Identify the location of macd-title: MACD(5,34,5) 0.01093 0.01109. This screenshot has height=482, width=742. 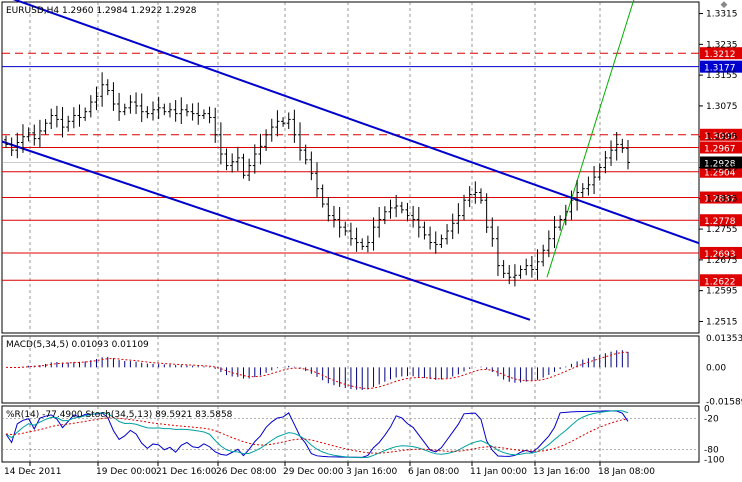
(77, 345).